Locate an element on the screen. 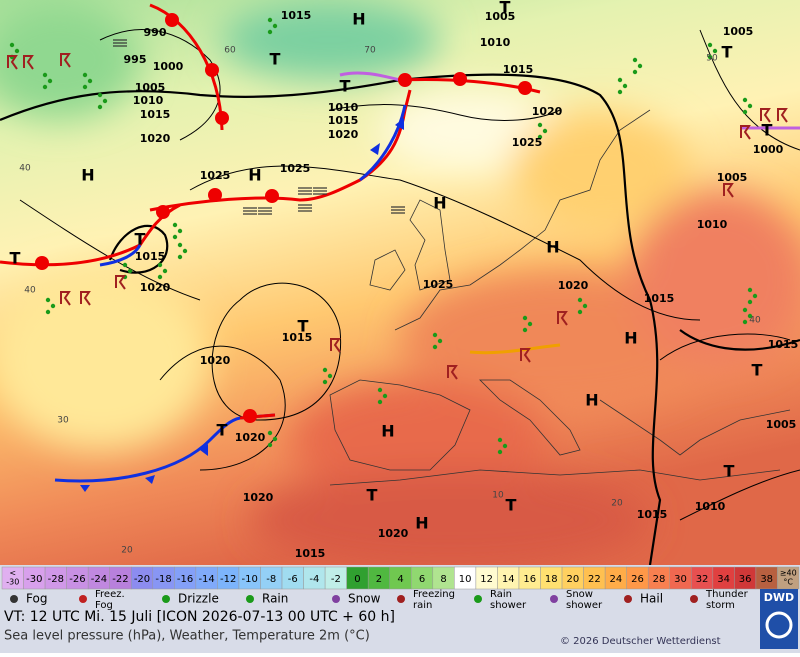  scale-label: -20 is located at coordinates (142, 579).